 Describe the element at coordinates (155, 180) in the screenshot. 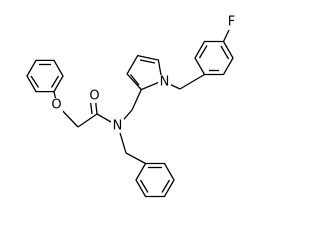

I see `benzyl-ring` at that location.